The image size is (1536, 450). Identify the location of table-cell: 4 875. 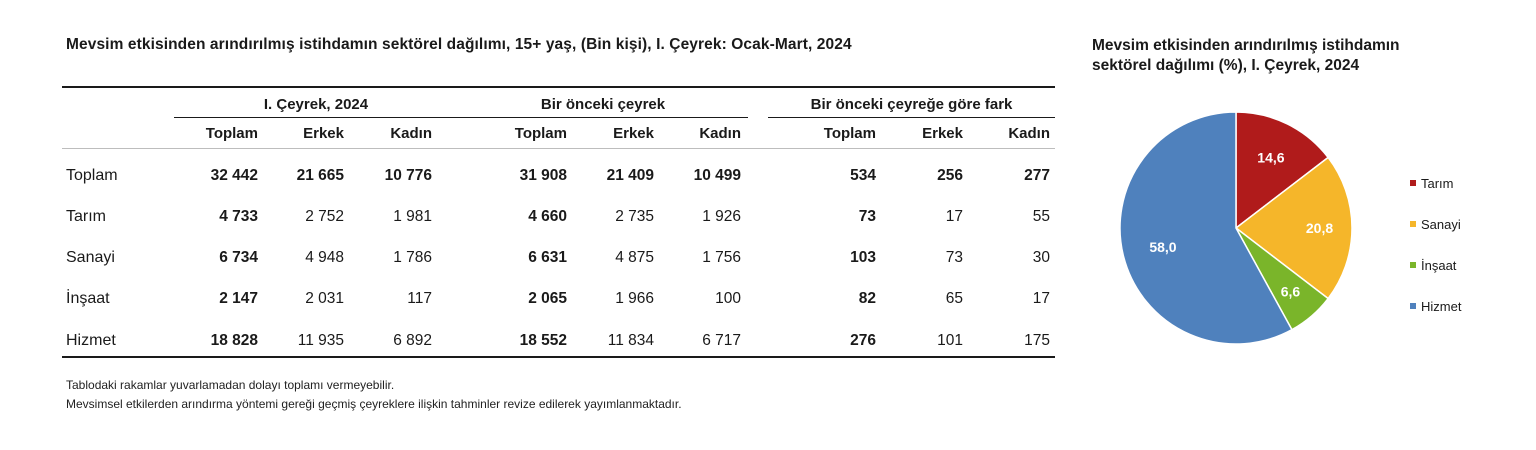
(634, 257).